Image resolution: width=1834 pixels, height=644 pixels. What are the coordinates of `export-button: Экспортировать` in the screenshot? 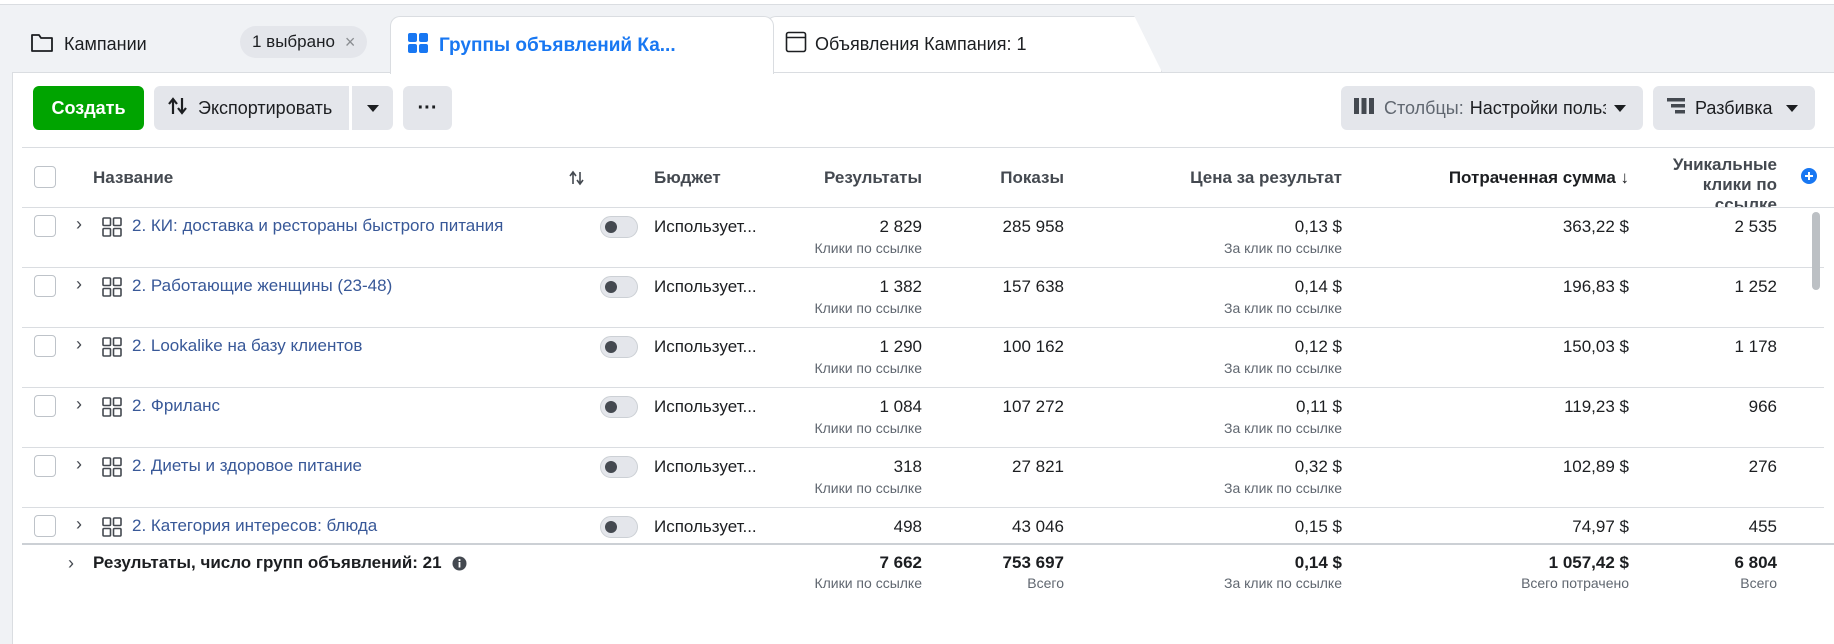 It's located at (251, 108).